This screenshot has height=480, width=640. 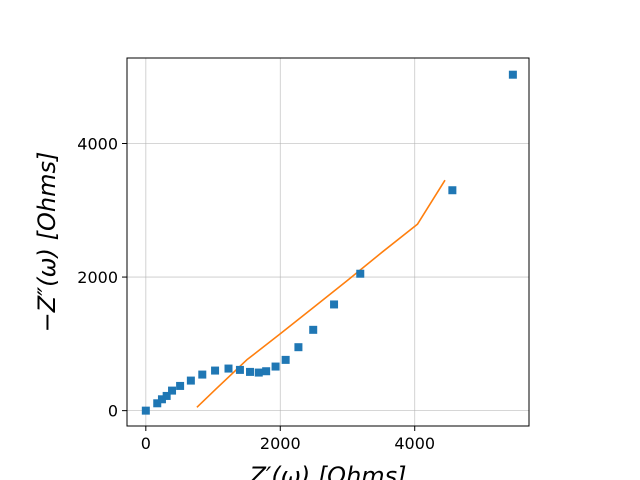 I want to click on y-axis-label: −Z″(ω) [Ohms], so click(x=47, y=242).